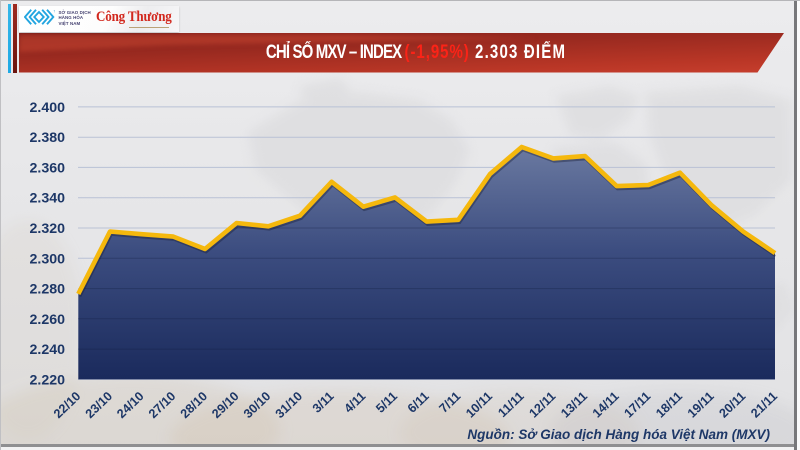 This screenshot has width=800, height=450. I want to click on svg-text: 2.280, so click(47, 290).